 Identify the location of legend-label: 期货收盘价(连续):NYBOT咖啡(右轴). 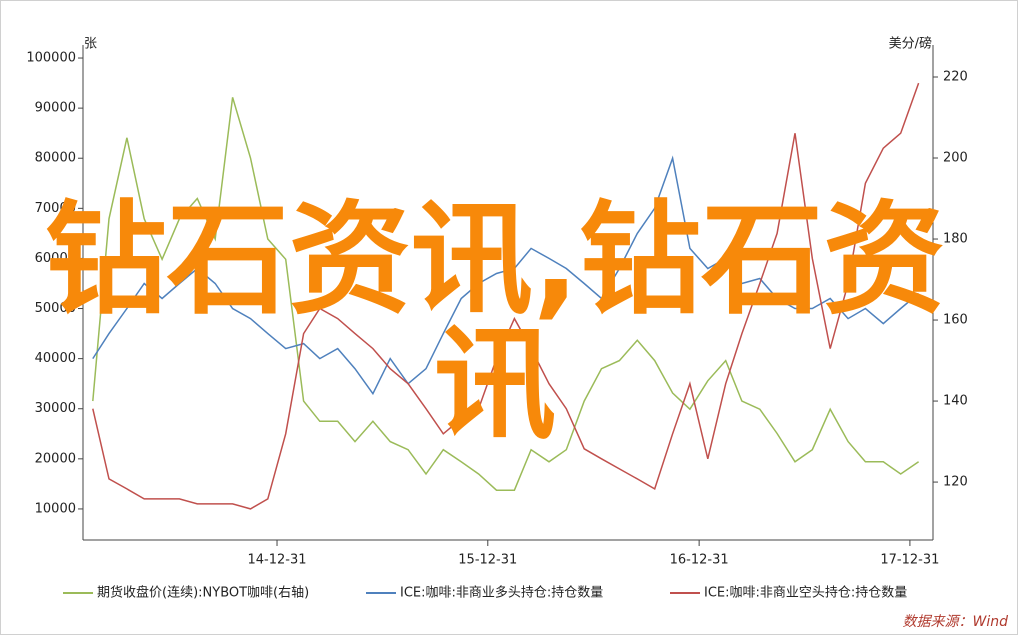
(203, 593).